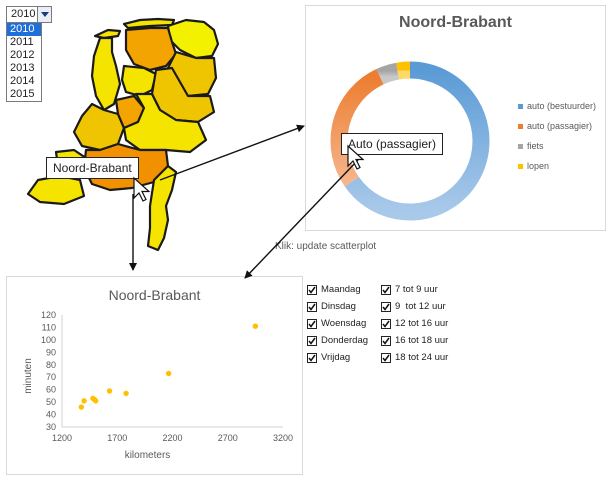  I want to click on year-select: 2010 2010 2011 2012 2013 2014 2015, so click(29, 54).